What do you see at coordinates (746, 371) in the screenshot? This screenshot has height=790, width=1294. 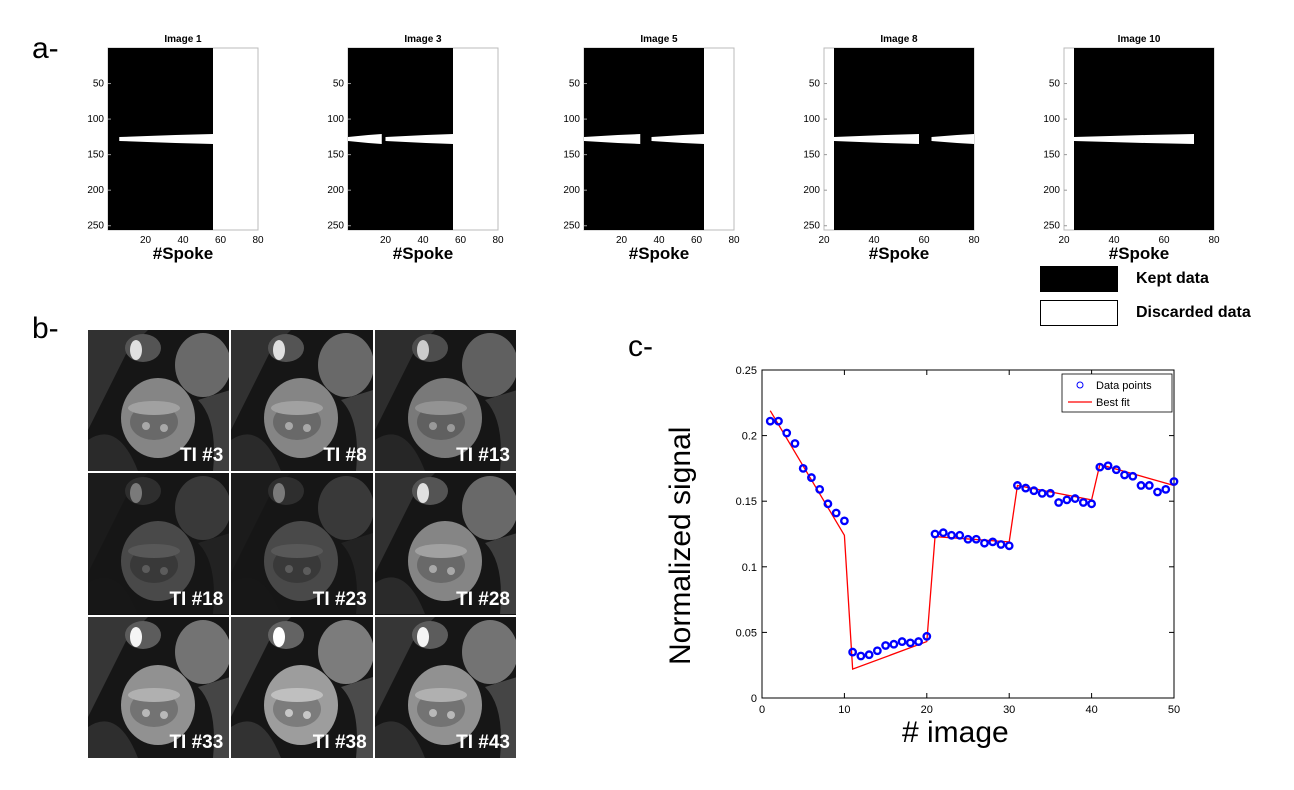 I see `y-tick-label: 0.25` at bounding box center [746, 371].